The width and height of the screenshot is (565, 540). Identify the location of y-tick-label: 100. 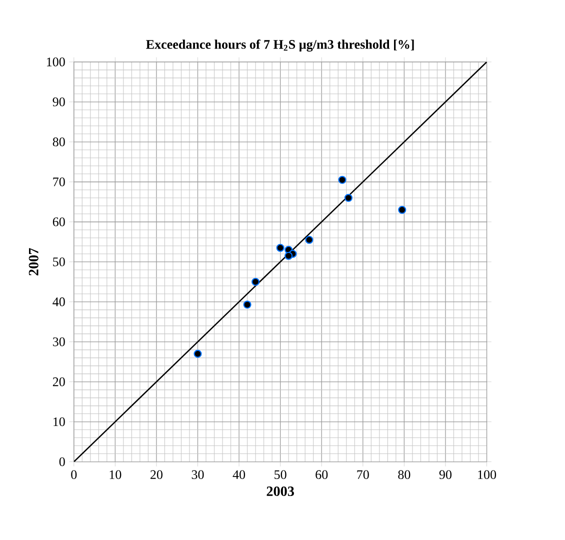
(55, 62).